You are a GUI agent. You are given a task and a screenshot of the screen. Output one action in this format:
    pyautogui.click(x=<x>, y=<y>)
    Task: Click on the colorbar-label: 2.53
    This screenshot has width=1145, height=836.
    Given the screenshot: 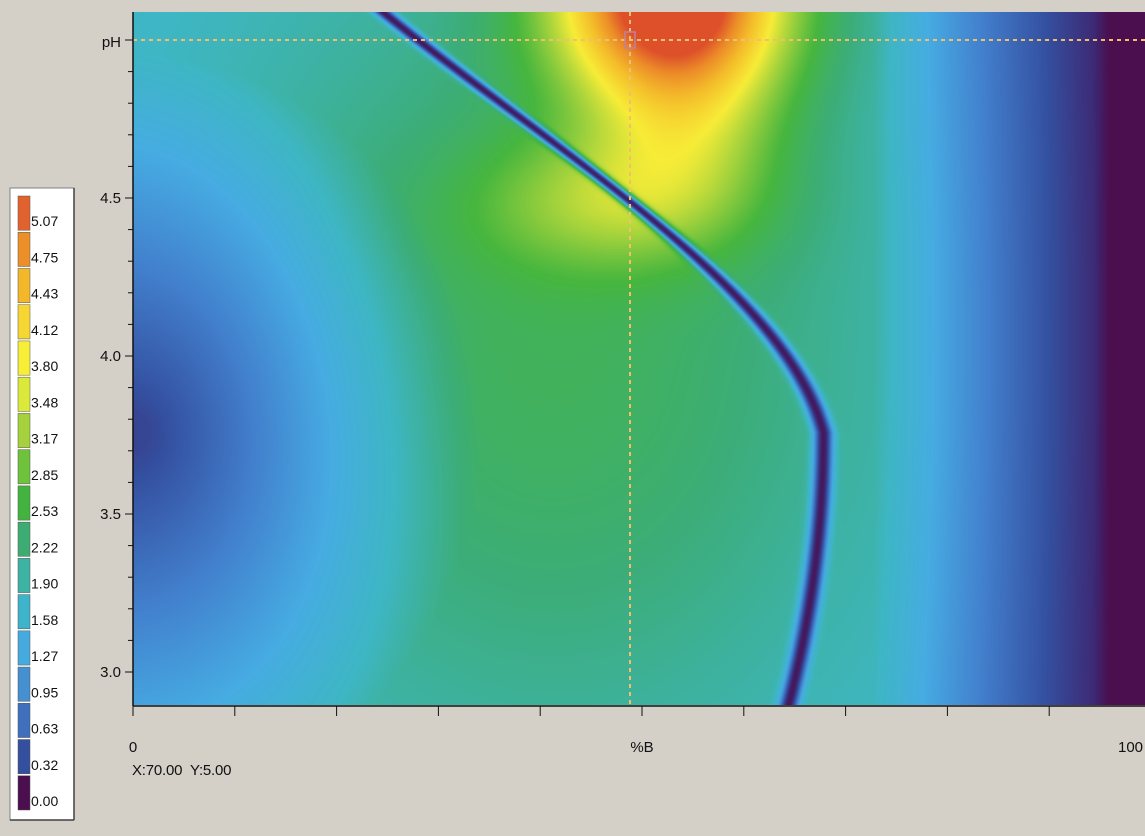 What is the action you would take?
    pyautogui.click(x=44, y=511)
    